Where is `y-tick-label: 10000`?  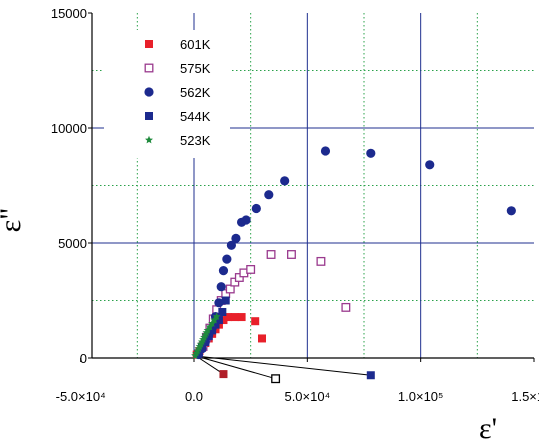
y-tick-label: 10000 is located at coordinates (69, 128).